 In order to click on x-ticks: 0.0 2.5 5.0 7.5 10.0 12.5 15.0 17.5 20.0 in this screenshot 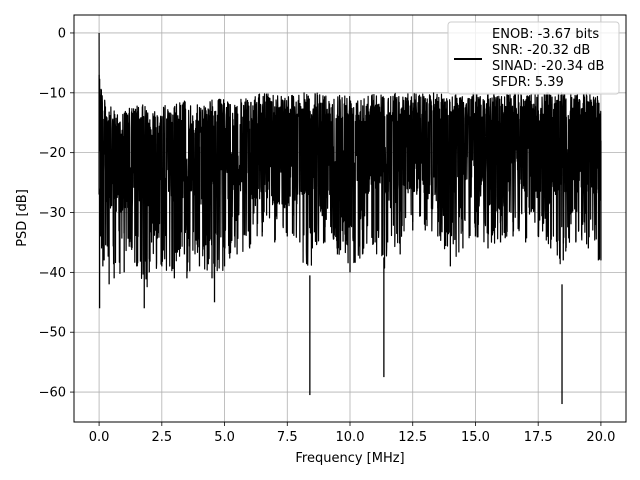, I will do `click(352, 433)`.